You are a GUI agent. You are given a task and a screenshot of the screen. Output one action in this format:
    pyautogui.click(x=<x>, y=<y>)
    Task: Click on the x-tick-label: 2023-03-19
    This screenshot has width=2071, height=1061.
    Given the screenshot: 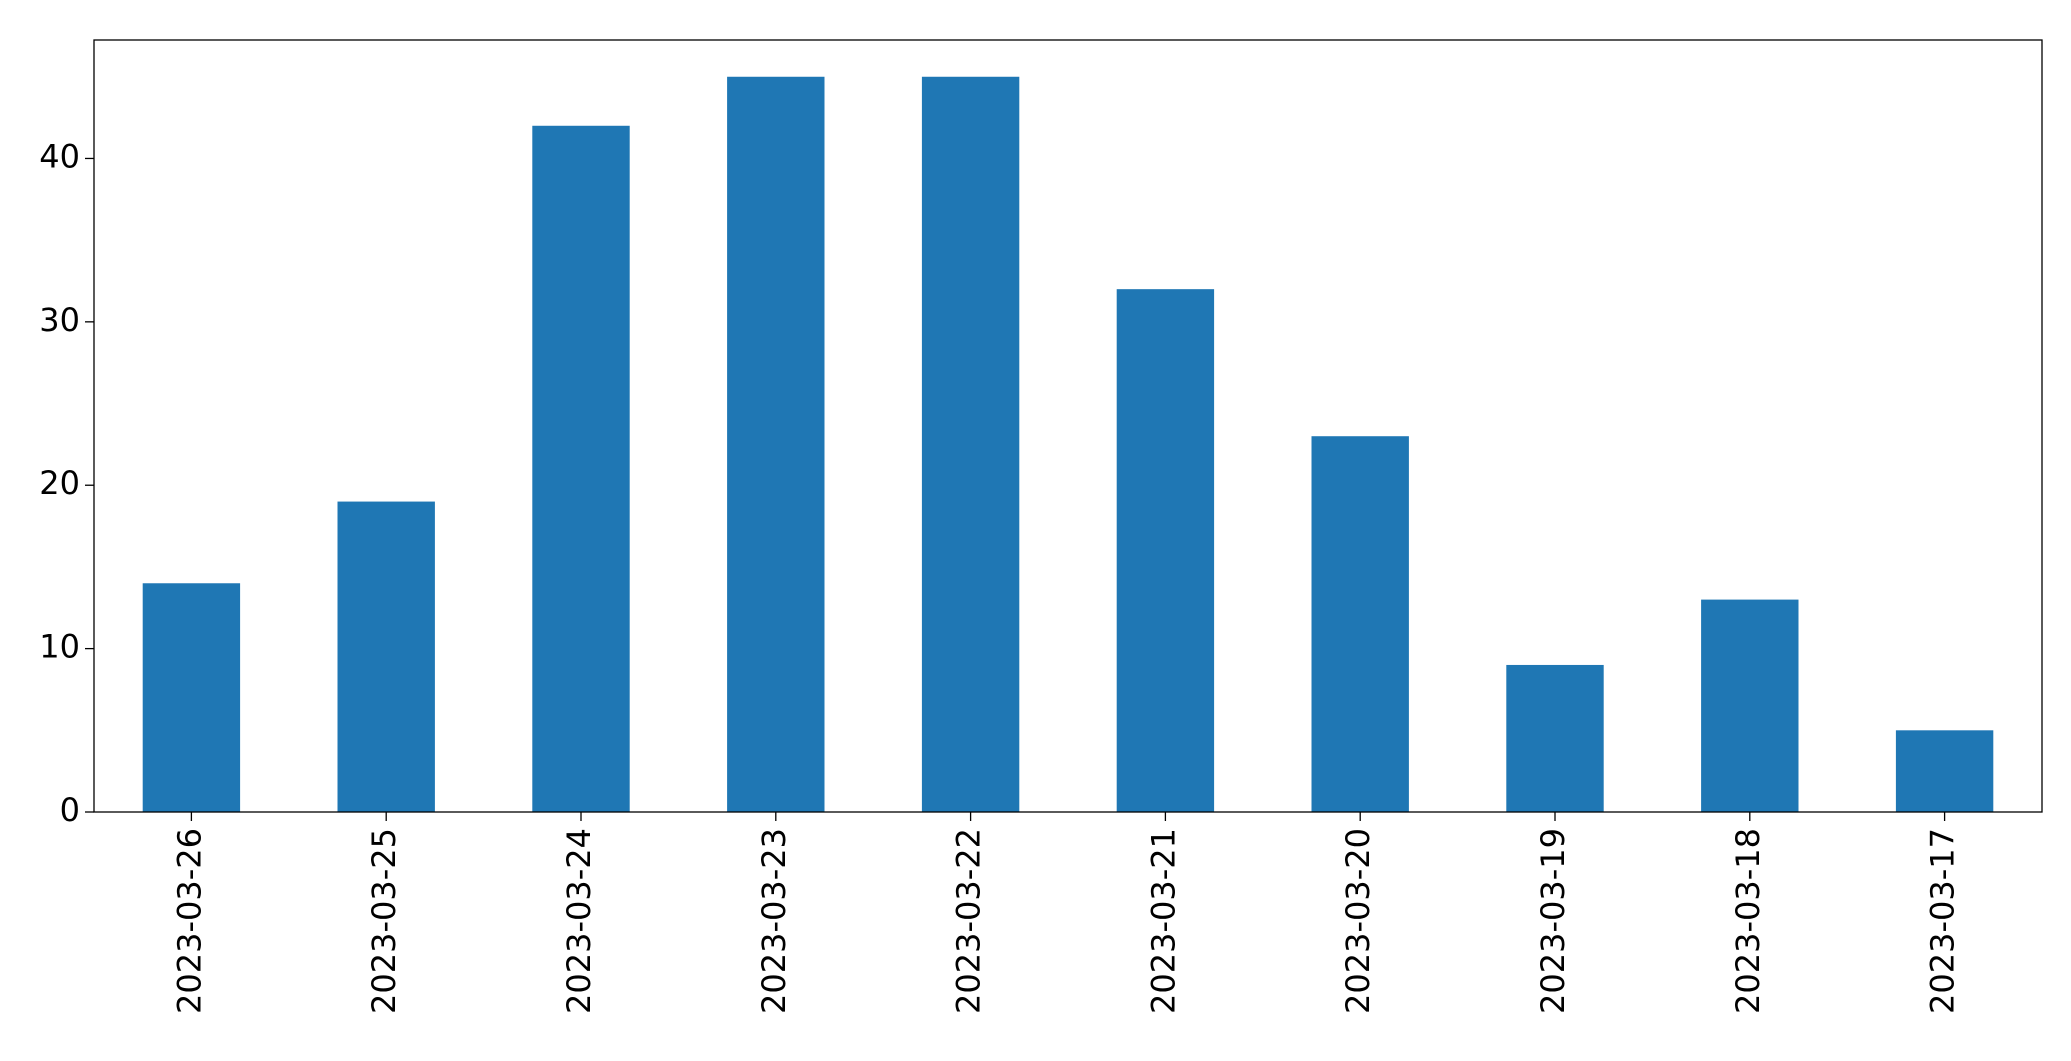 What is the action you would take?
    pyautogui.click(x=1553, y=921)
    